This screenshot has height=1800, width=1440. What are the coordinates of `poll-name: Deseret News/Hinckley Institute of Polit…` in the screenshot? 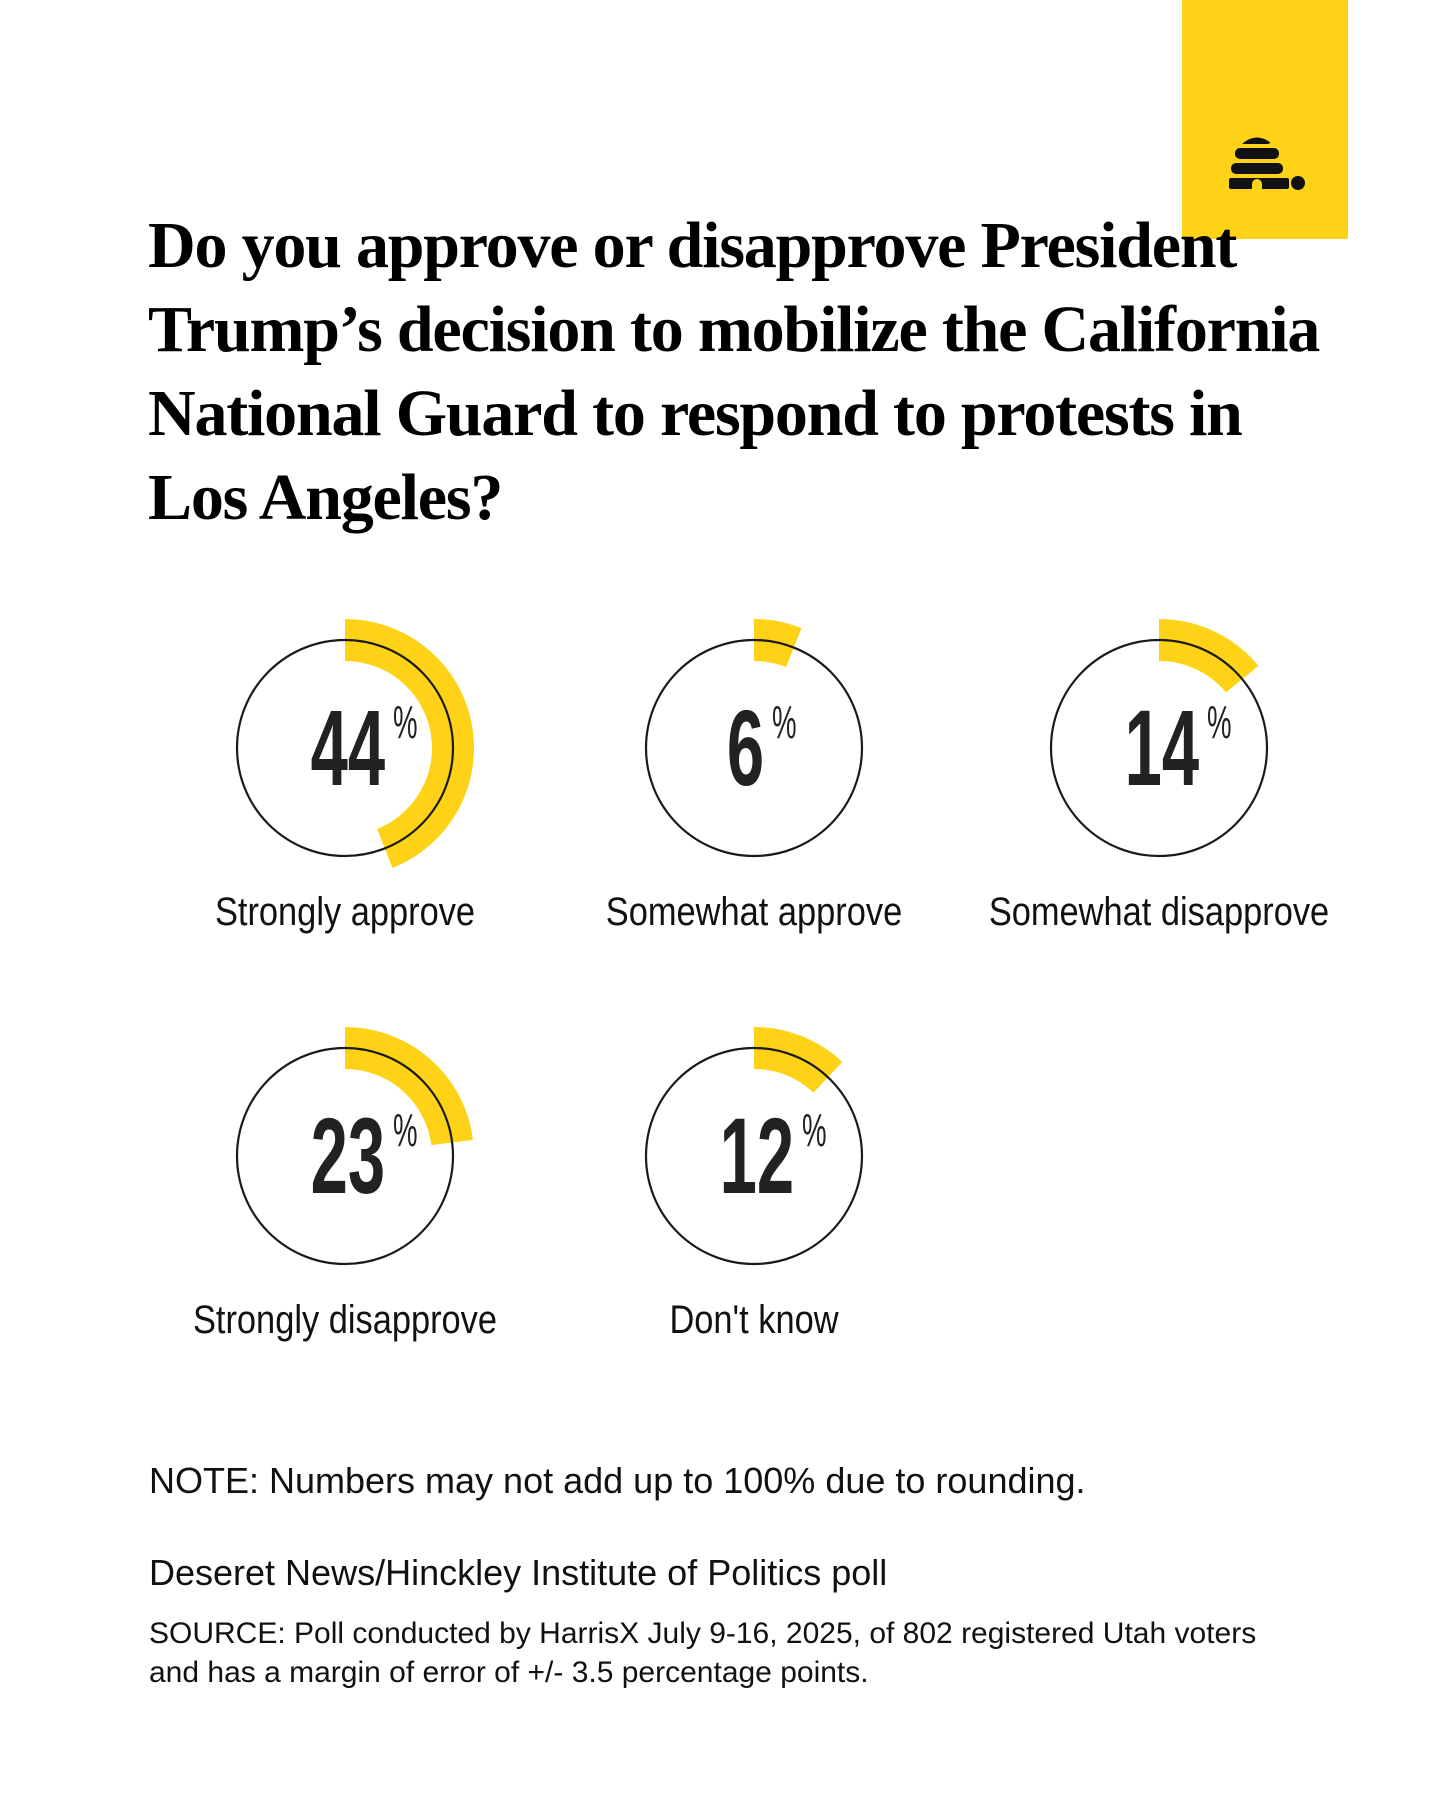 It's located at (518, 1572).